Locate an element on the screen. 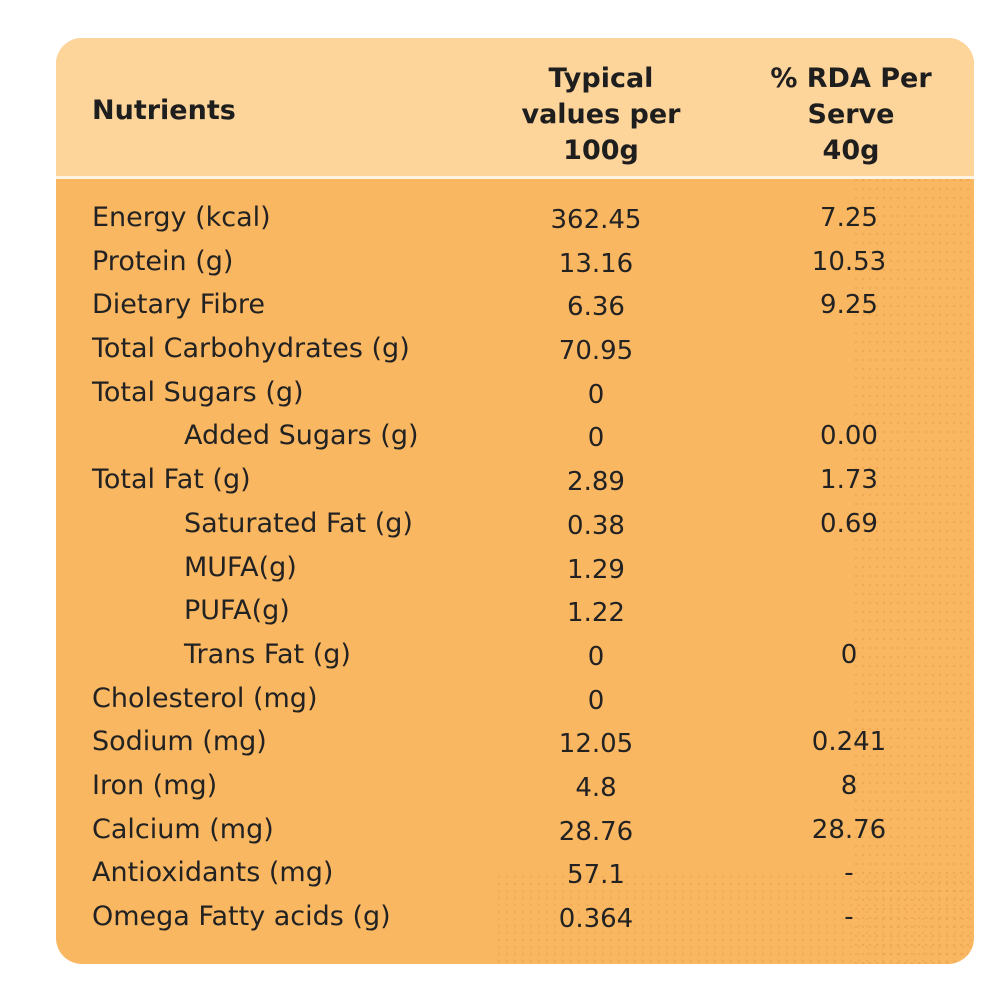 The image size is (1000, 1000). typical-value: 13.16 is located at coordinates (596, 263).